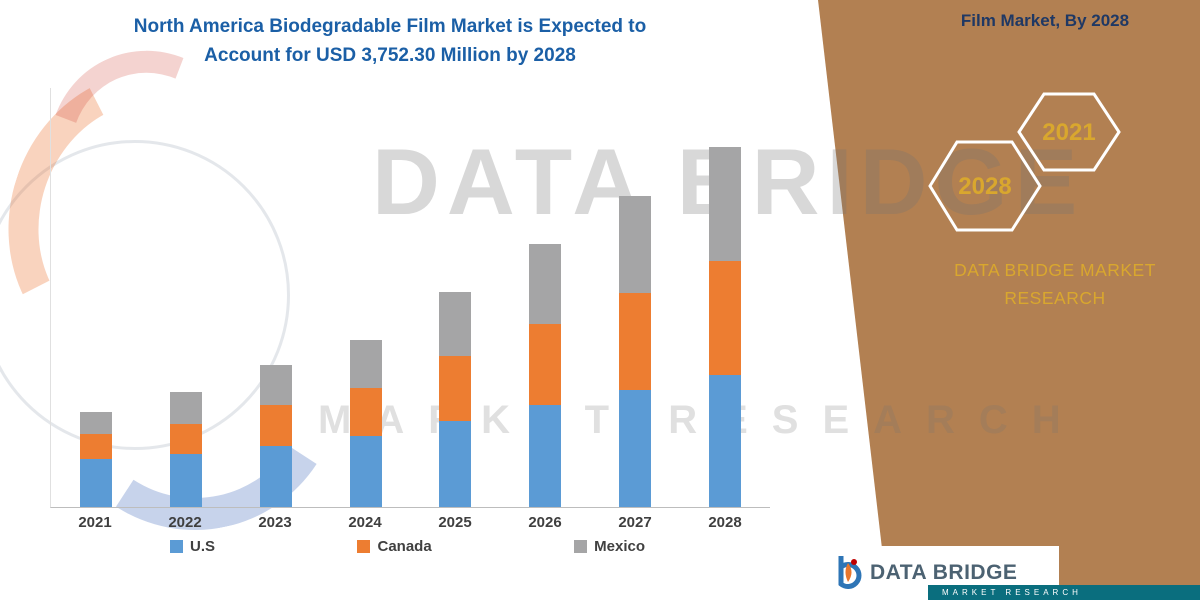 This screenshot has height=600, width=1200. Describe the element at coordinates (410, 522) in the screenshot. I see `x-axis-labels: 2021 2022 2023 2024 2025 2026 2027 2028` at that location.